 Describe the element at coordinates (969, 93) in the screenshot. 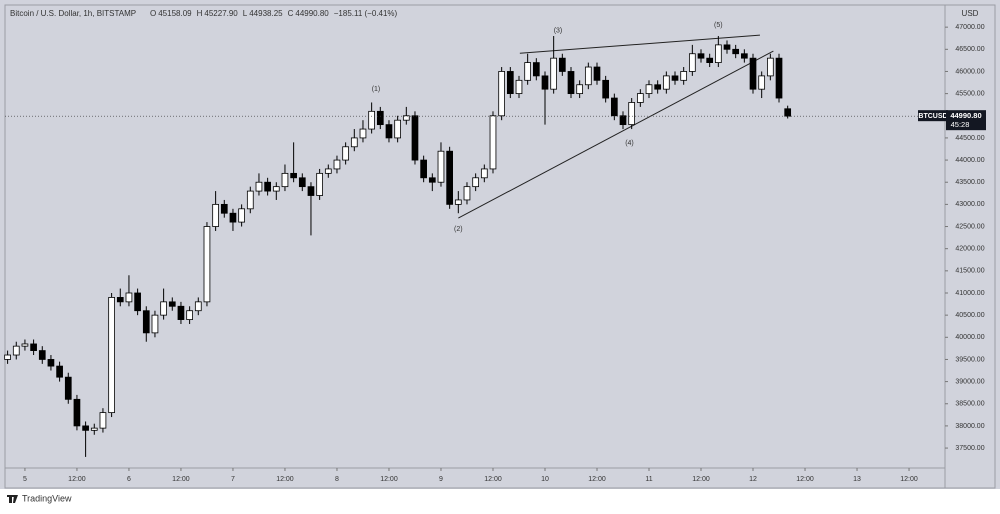

I see `y-tick-label: 45500.00` at that location.